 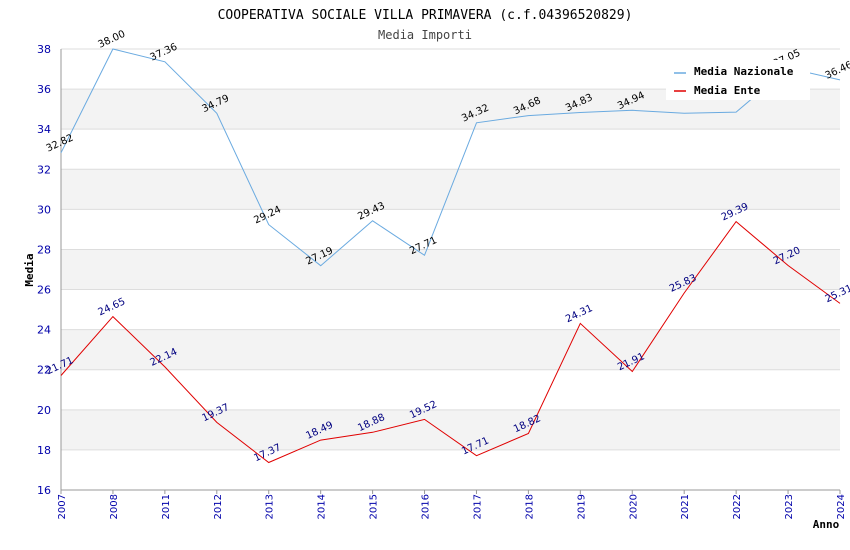 I want to click on legend-box, so click(x=738, y=80).